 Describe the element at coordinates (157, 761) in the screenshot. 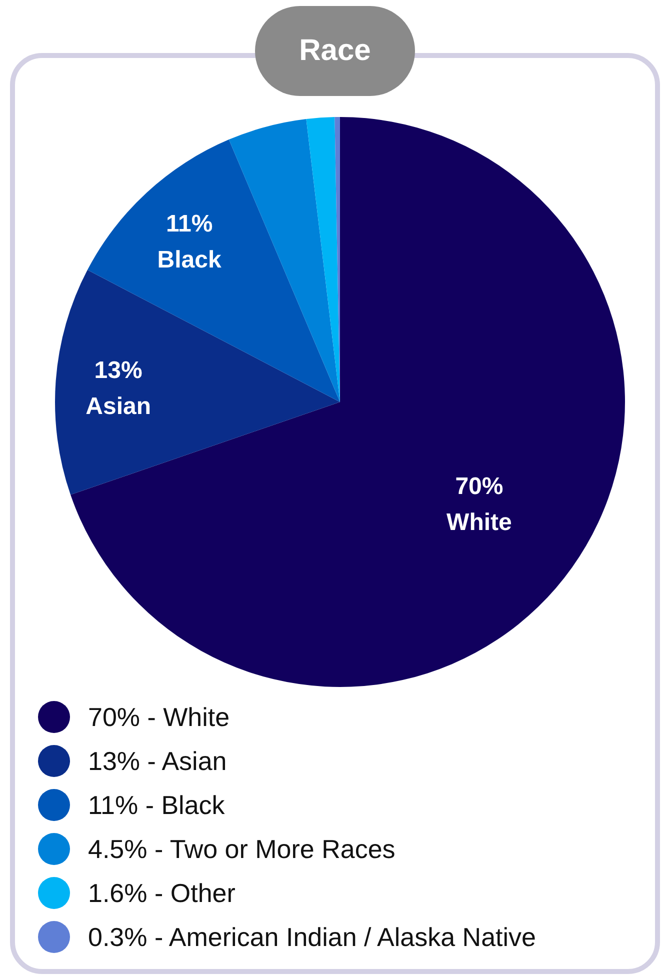

I see `text: 13% - Asian` at that location.